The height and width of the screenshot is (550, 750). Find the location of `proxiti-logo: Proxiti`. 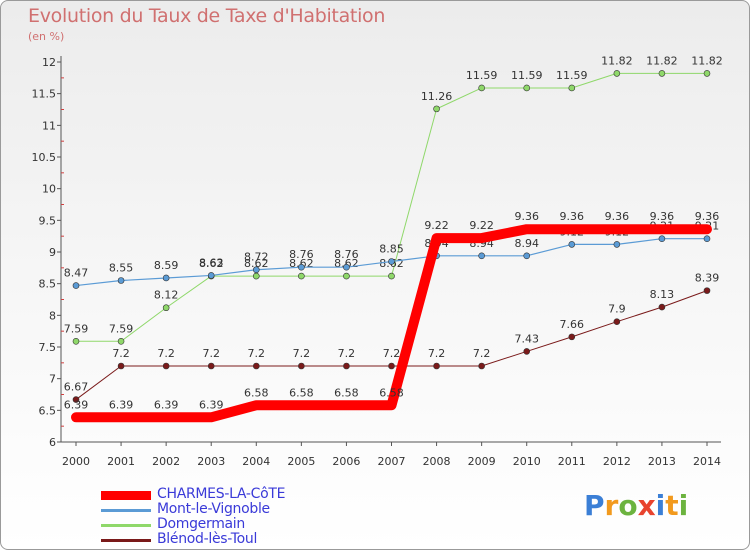

proxiti-logo: Proxiti is located at coordinates (636, 505).